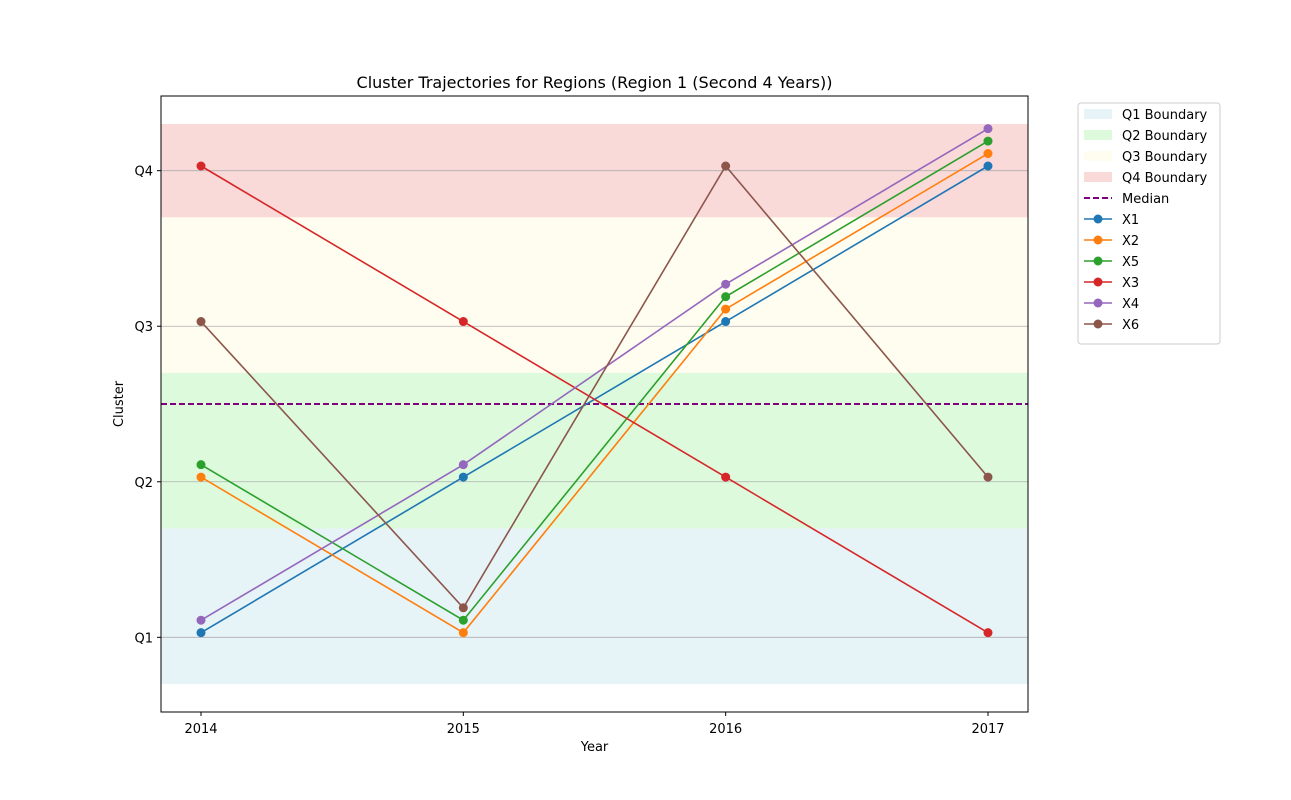 The image size is (1291, 800). Describe the element at coordinates (201, 477) in the screenshot. I see `point-x2-2014` at that location.